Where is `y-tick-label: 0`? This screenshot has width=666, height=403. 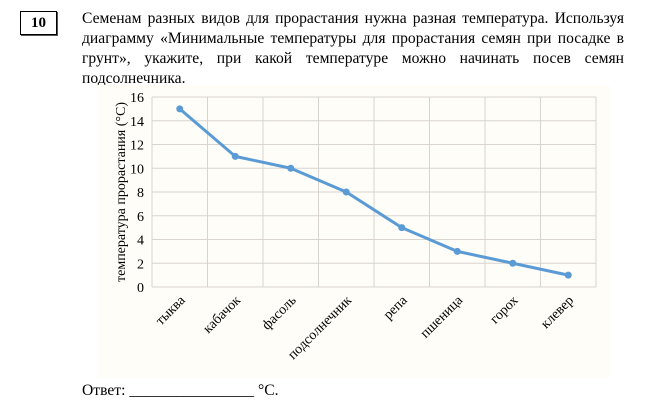
y-tick-label: 0 is located at coordinates (140, 288).